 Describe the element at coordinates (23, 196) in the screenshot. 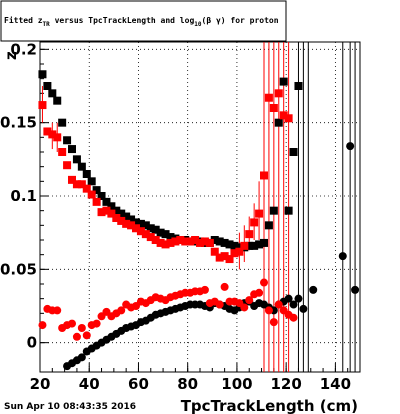

I see `y-tick-label: 0.1` at that location.